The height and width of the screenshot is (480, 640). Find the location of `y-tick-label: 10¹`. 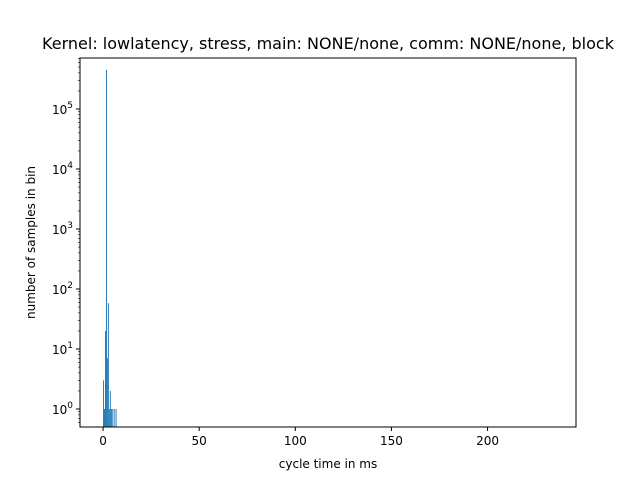

y-tick-label: 10¹ is located at coordinates (62, 349).